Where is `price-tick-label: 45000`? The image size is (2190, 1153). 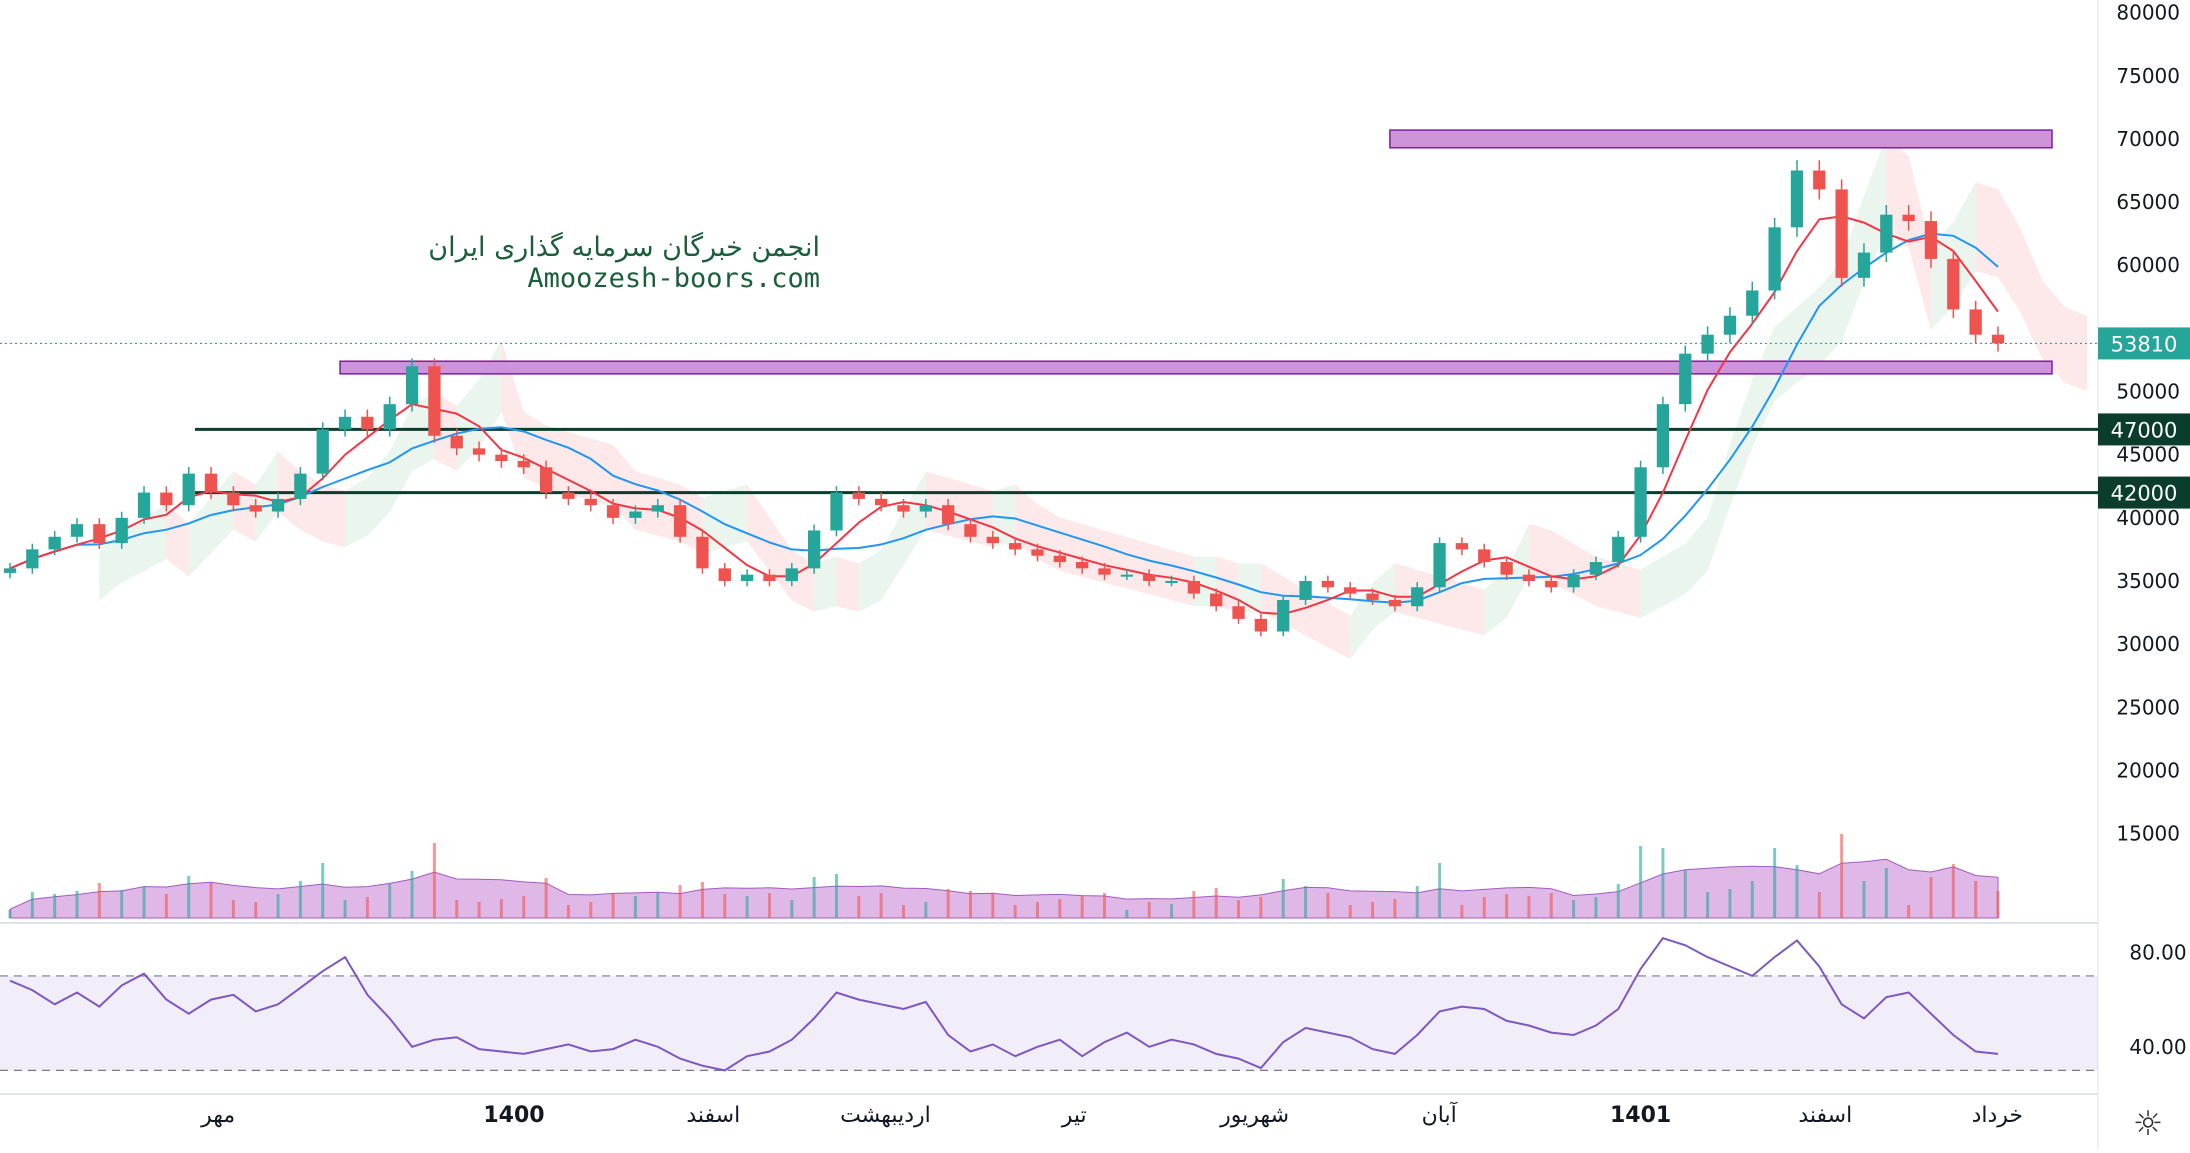
price-tick-label: 45000 is located at coordinates (2148, 455).